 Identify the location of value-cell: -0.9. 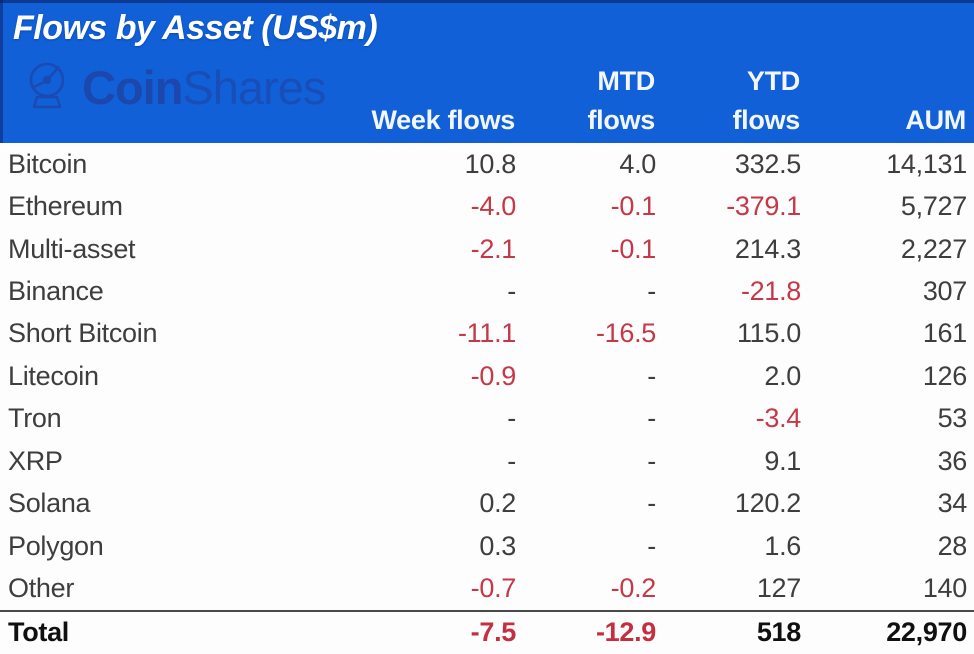
(493, 375).